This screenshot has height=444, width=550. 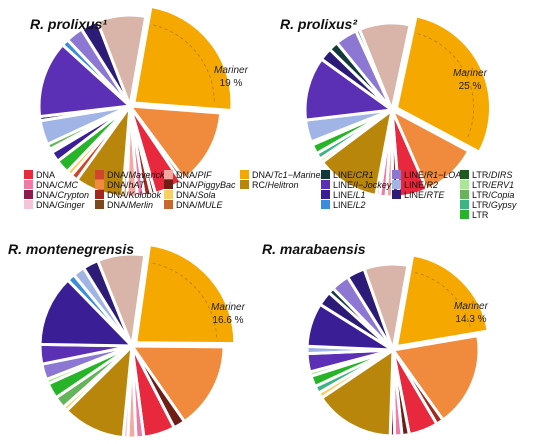 What do you see at coordinates (136, 175) in the screenshot?
I see `legend-label-dna-maverick: DNA/Maverick` at bounding box center [136, 175].